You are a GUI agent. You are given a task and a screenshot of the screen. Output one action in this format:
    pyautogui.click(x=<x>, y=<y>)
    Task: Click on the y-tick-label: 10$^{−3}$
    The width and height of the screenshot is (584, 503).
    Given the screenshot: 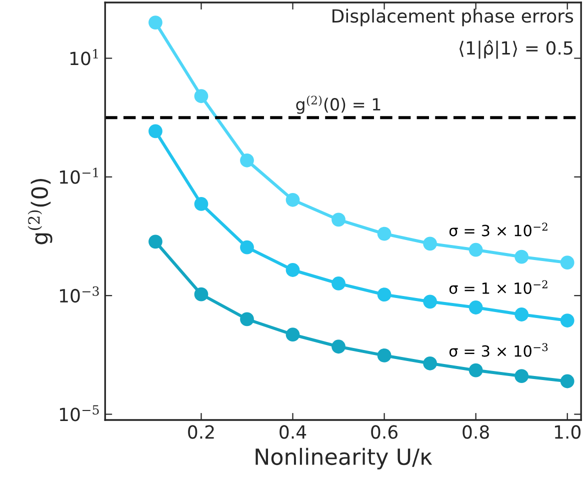 What is the action you would take?
    pyautogui.click(x=79, y=294)
    